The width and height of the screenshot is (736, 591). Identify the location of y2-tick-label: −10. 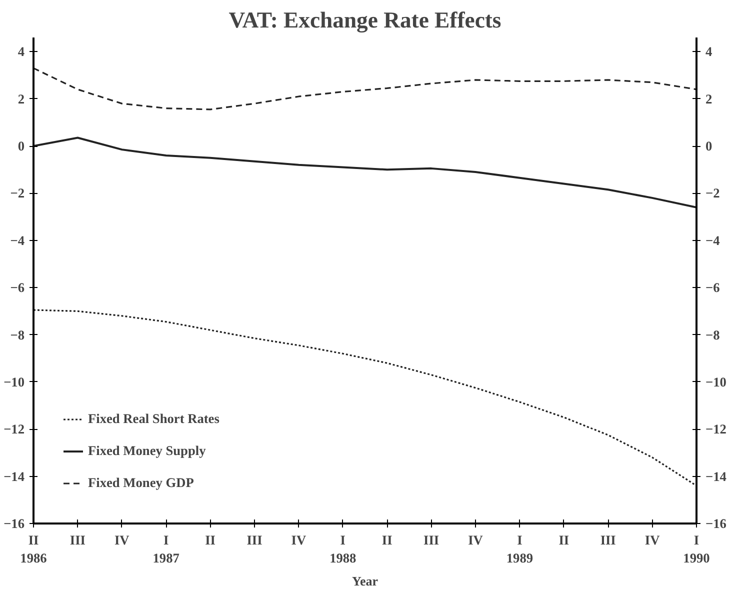
(716, 382).